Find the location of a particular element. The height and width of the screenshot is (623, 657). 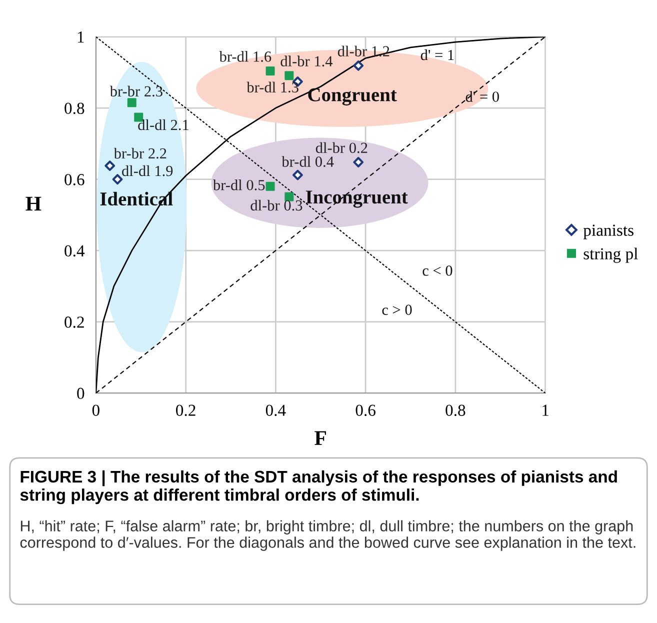

data-label: br-br 2.3 is located at coordinates (136, 91).